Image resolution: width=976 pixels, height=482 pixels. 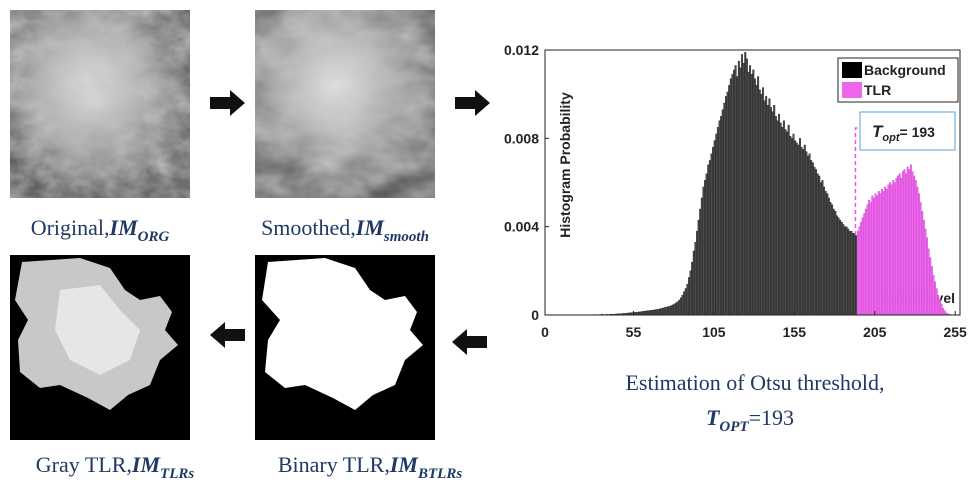 I want to click on y-tick-label: 0.012, so click(x=521, y=50).